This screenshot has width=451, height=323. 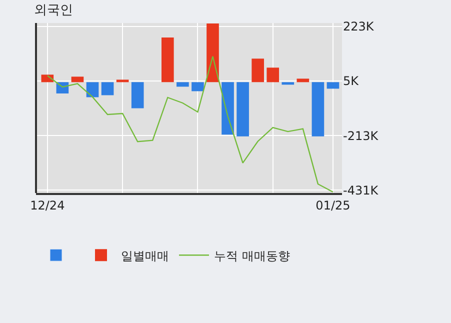 I want to click on y-tick-label: 5K, so click(x=351, y=81).